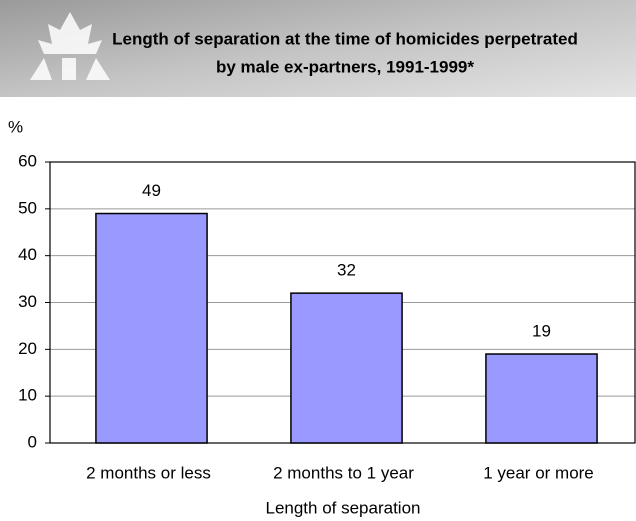 The image size is (636, 521). Describe the element at coordinates (541, 331) in the screenshot. I see `data-label: 19` at that location.